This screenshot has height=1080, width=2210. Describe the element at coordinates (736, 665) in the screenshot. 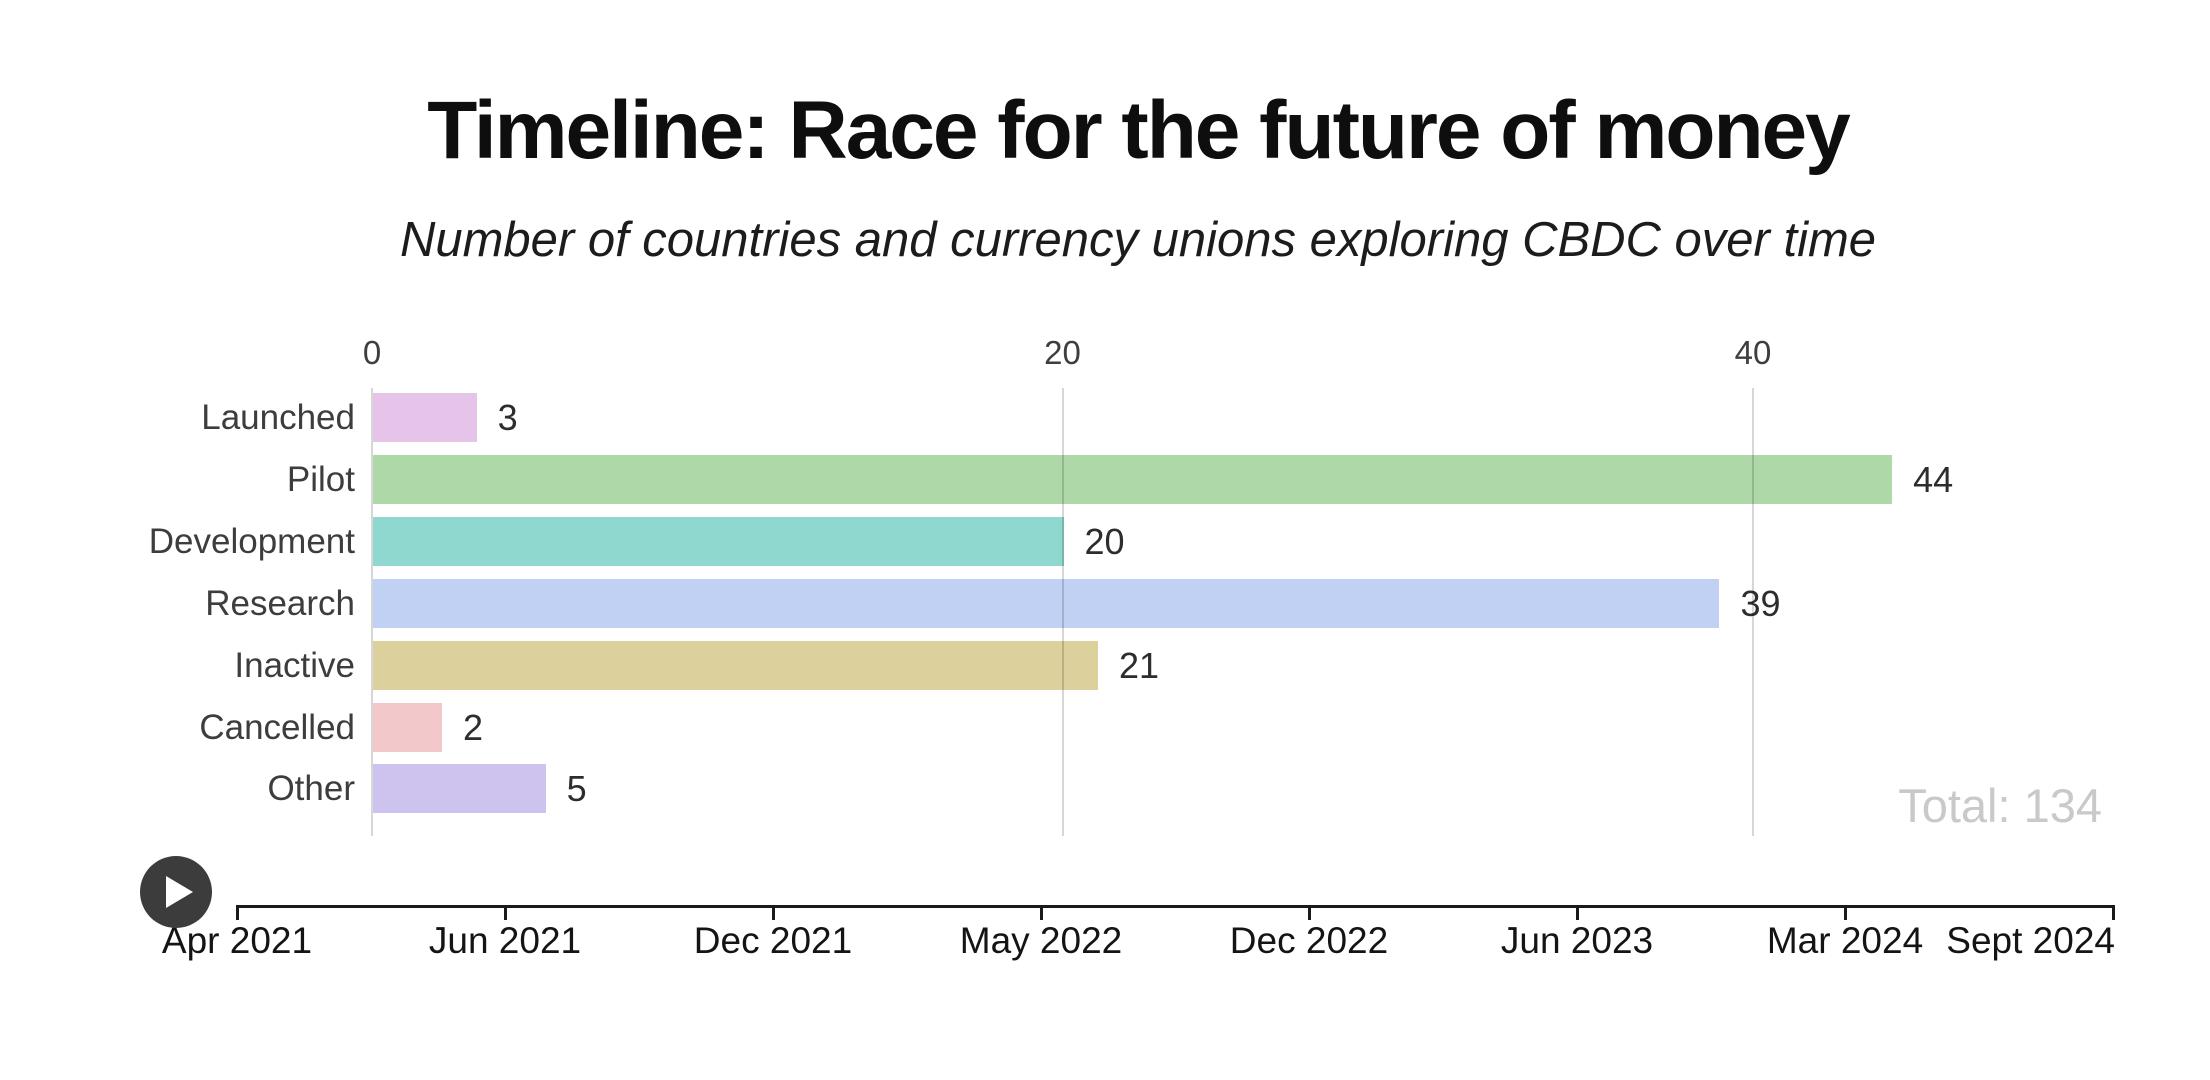

I see `bar-inactive` at that location.